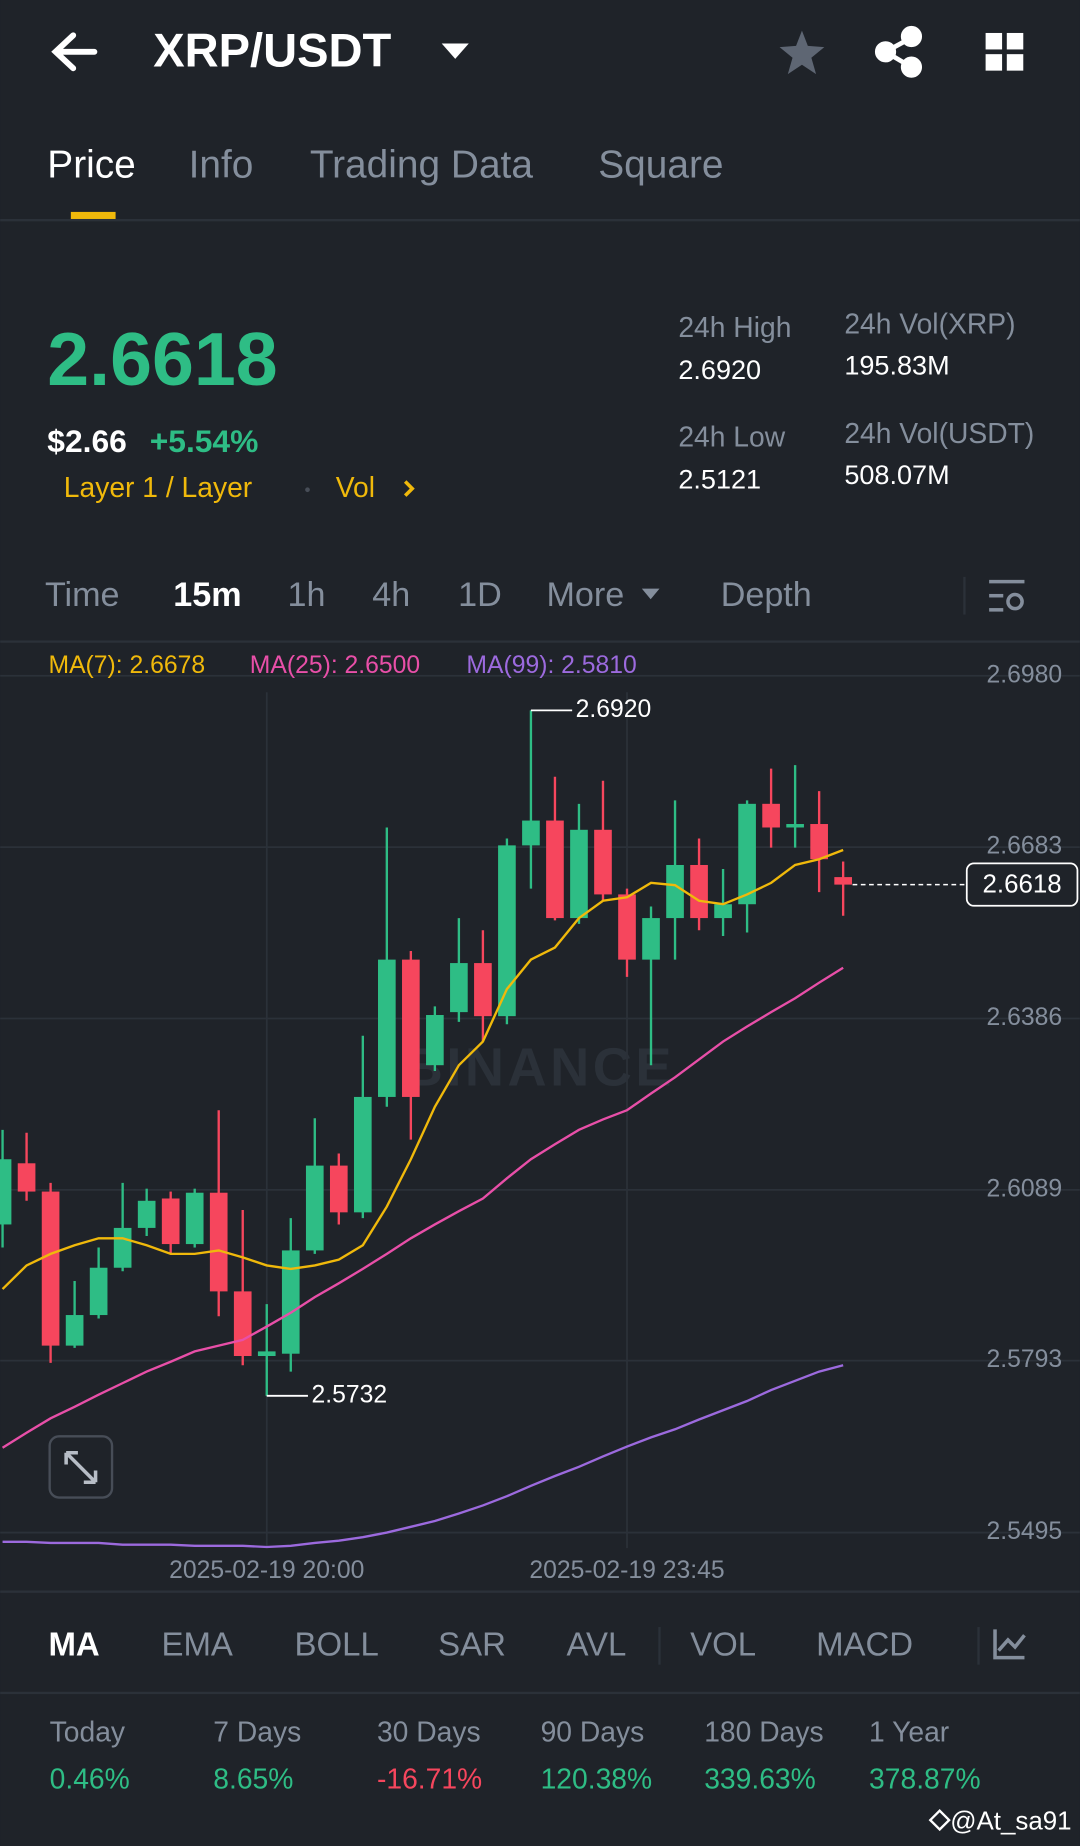 This screenshot has height=1846, width=1080. I want to click on price-change: +5.54%, so click(204, 441).